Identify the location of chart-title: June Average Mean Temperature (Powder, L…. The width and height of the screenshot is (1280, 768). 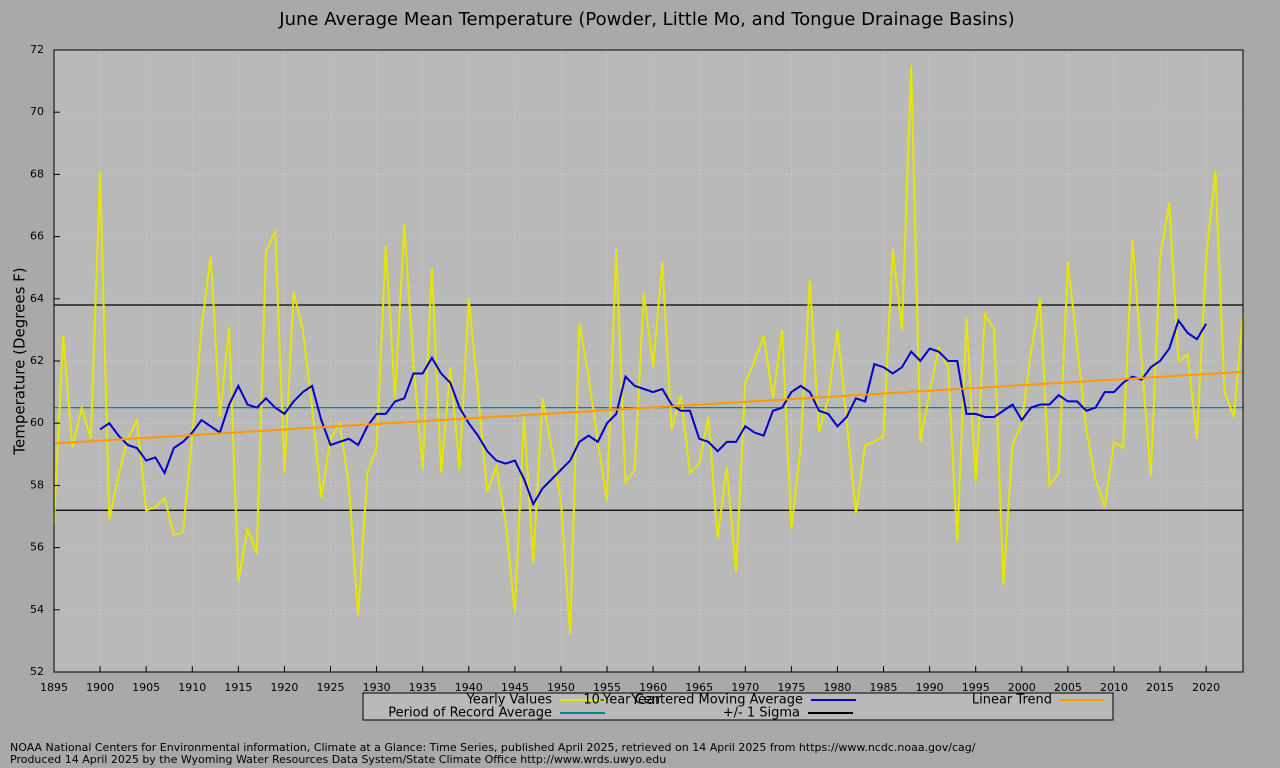
(646, 19).